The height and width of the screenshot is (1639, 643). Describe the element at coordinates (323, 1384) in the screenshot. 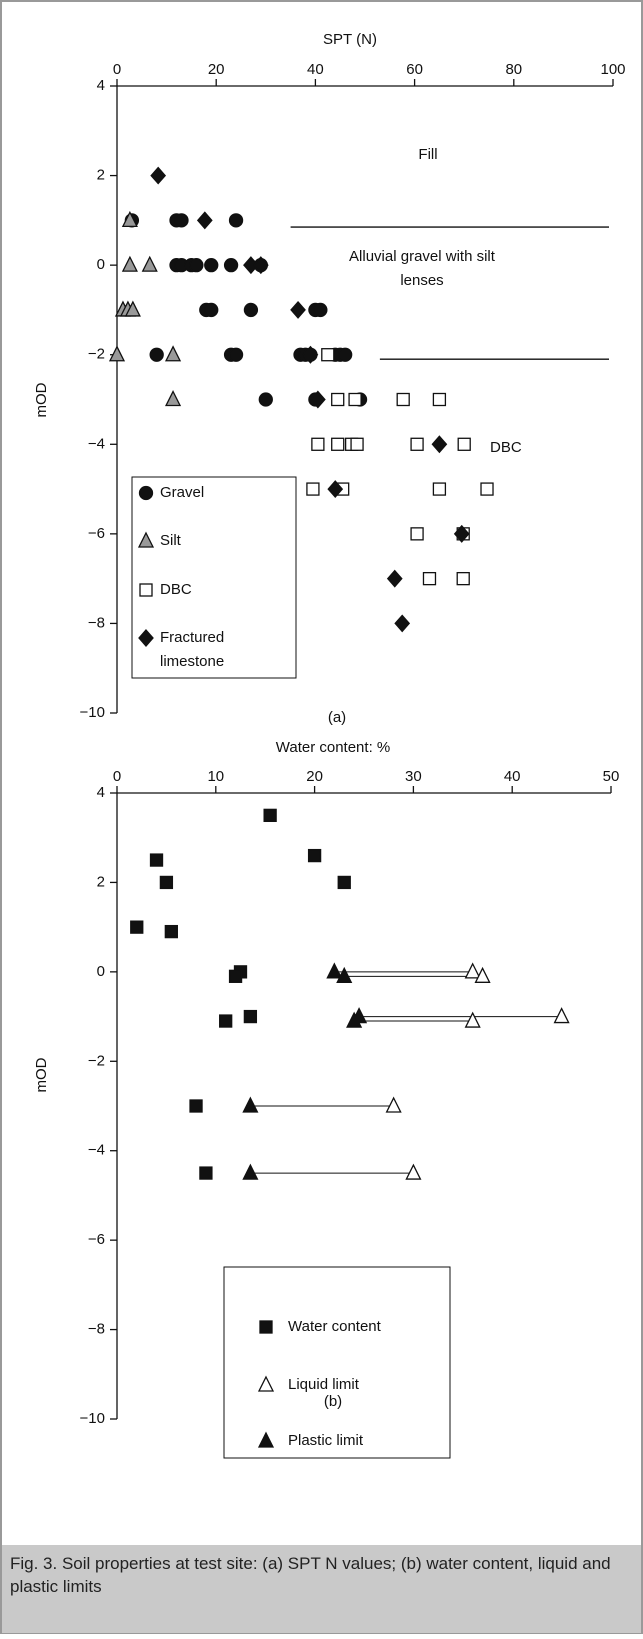

I see `legend-holder: Liquid limit` at that location.